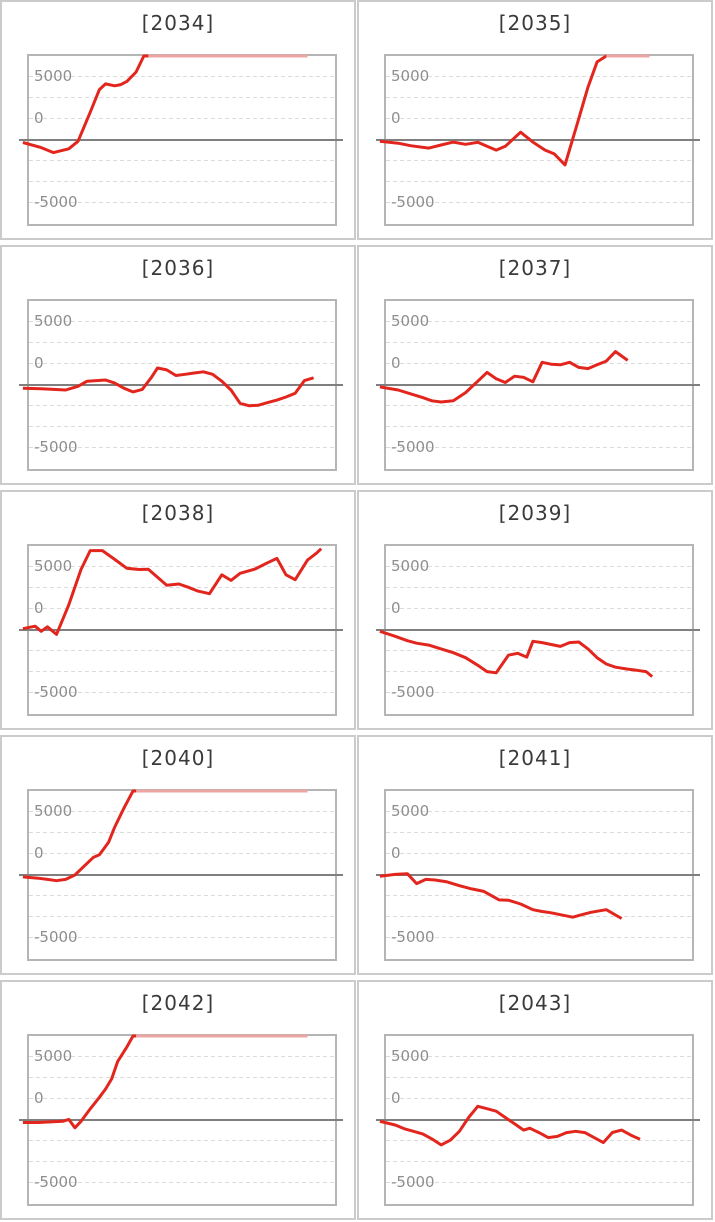 This screenshot has width=715, height=1222. Describe the element at coordinates (535, 513) in the screenshot. I see `chart-title: [2039]` at that location.